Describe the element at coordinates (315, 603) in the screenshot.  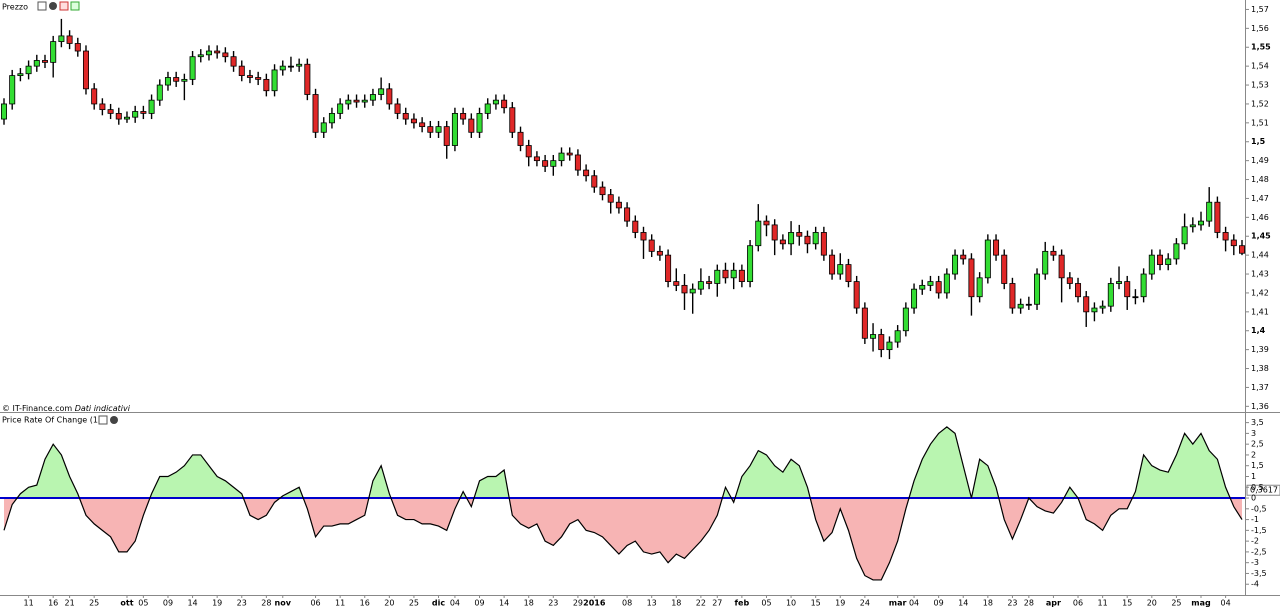
I see `x-tick-label: 06` at that location.